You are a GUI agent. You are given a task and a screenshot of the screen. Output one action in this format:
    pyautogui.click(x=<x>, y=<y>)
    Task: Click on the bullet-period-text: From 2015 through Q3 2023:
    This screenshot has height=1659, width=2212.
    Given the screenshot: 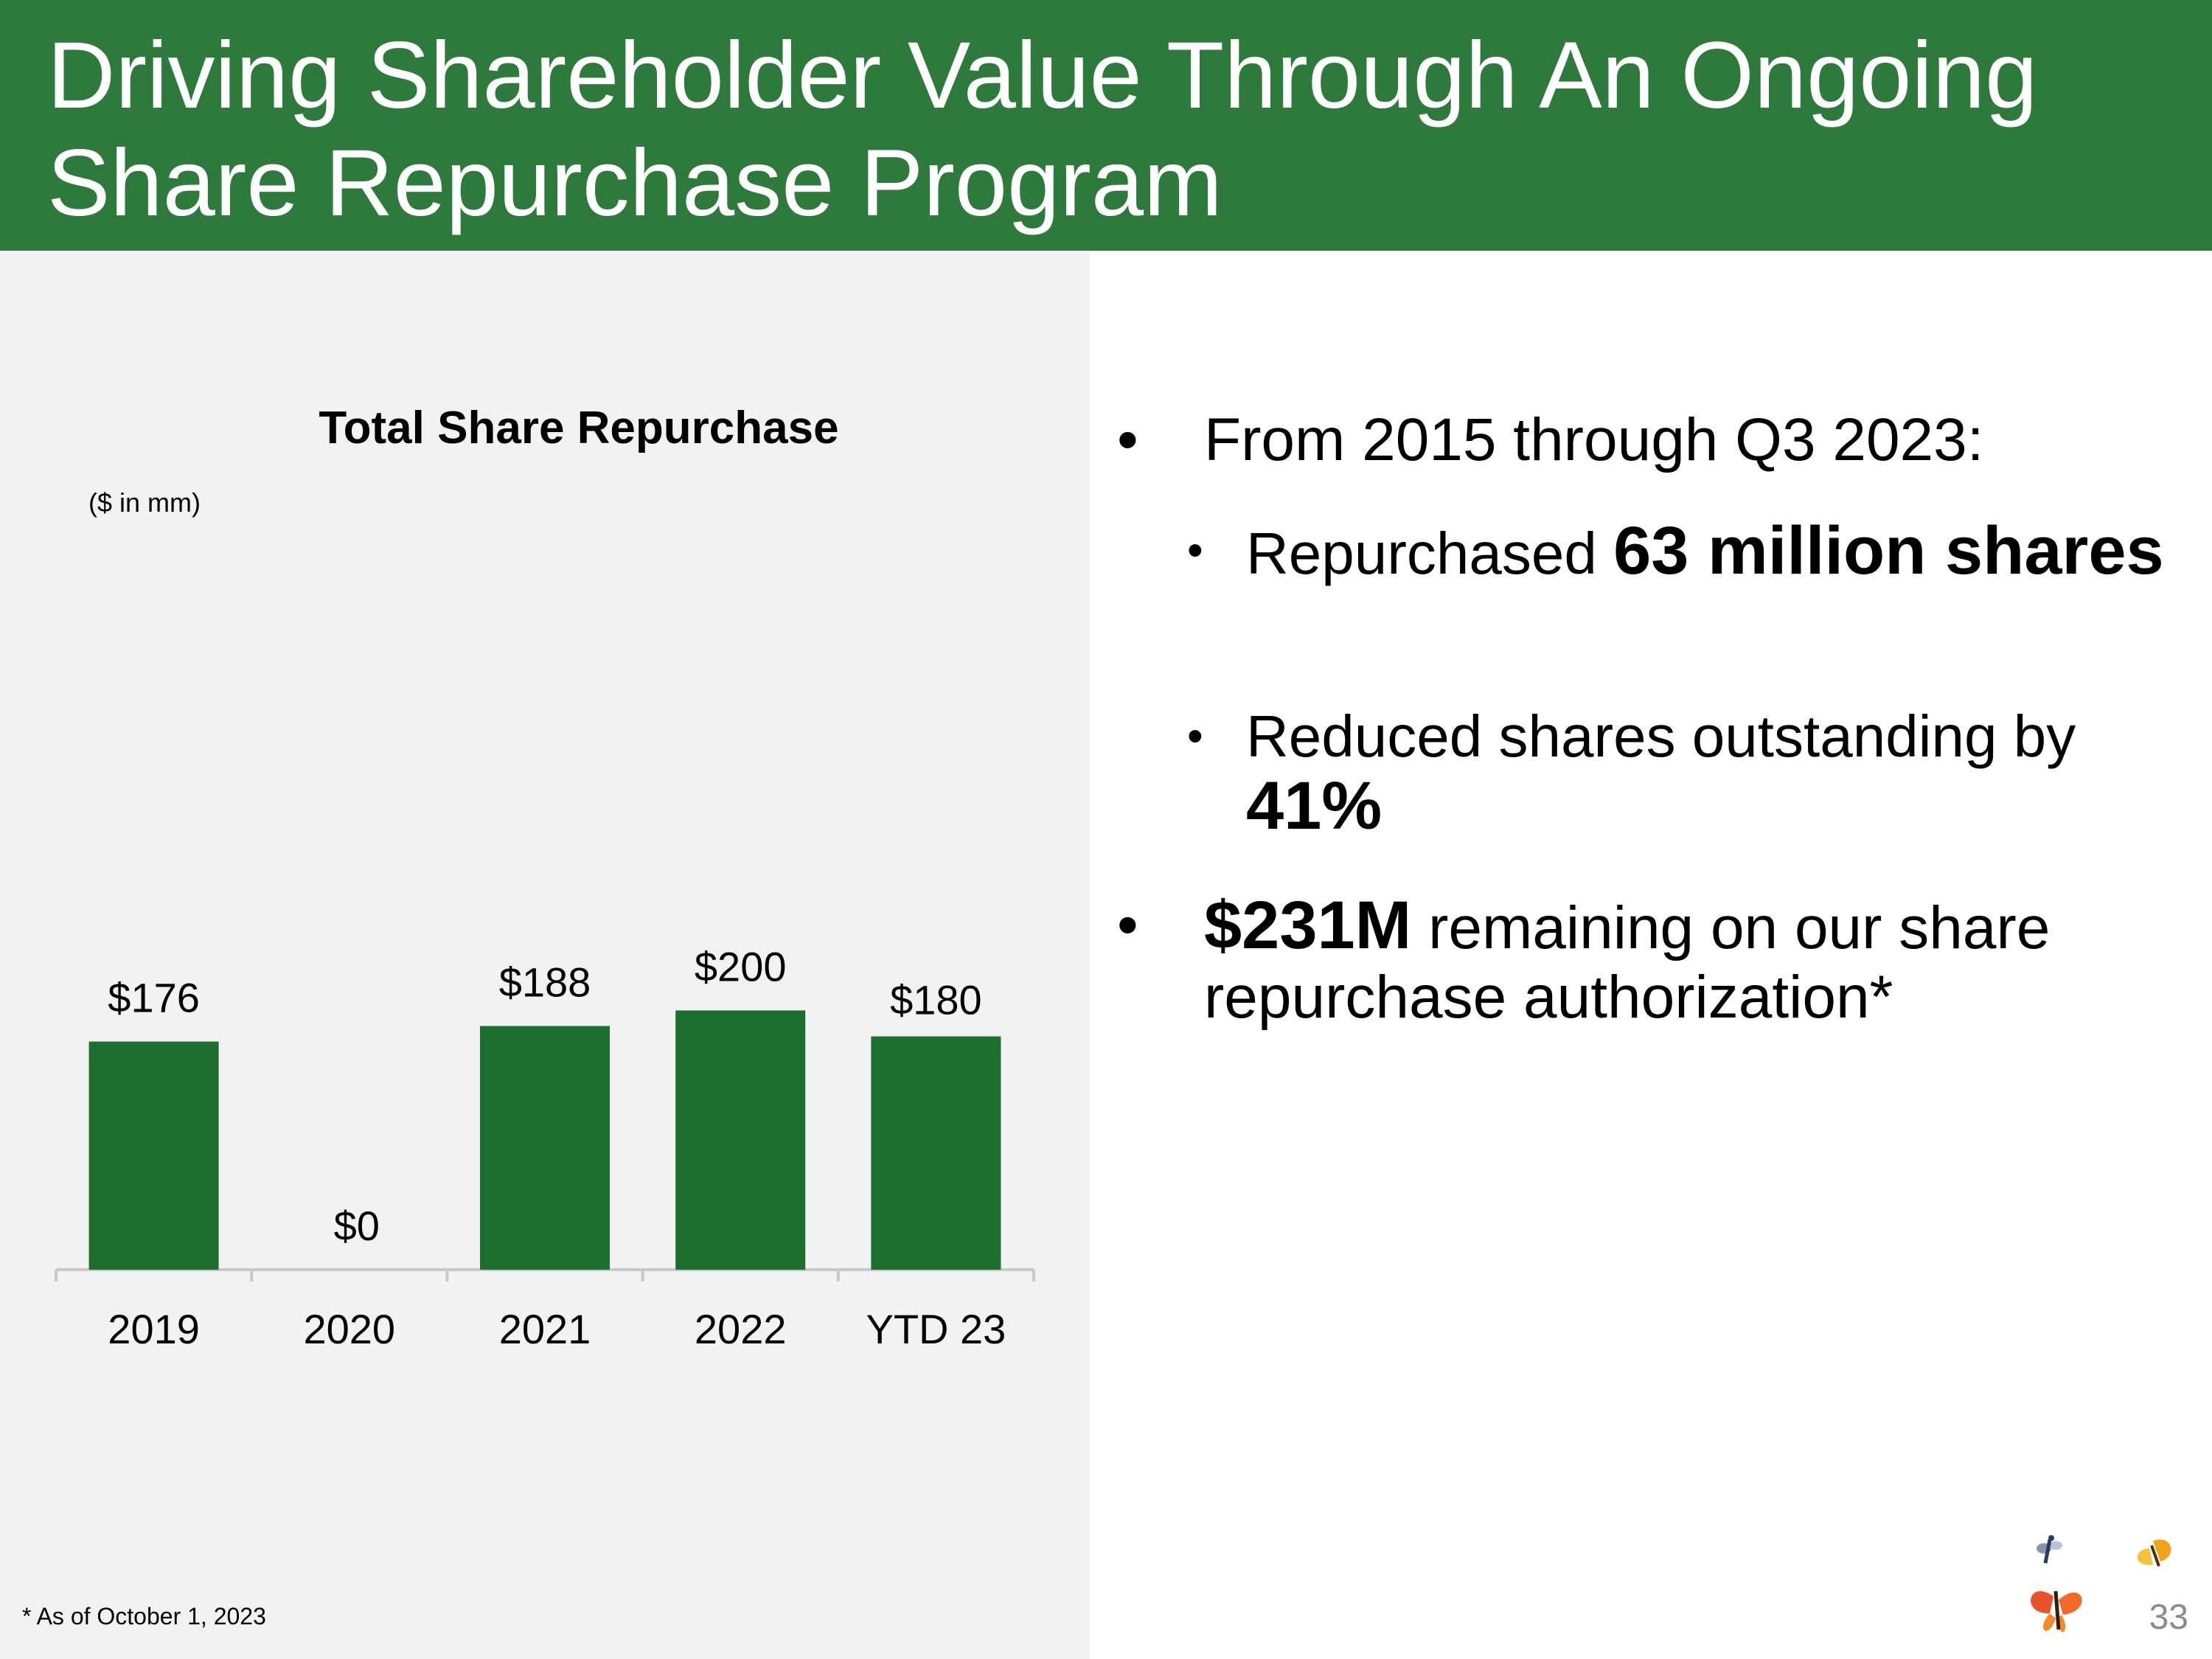 What is the action you would take?
    pyautogui.click(x=1594, y=439)
    